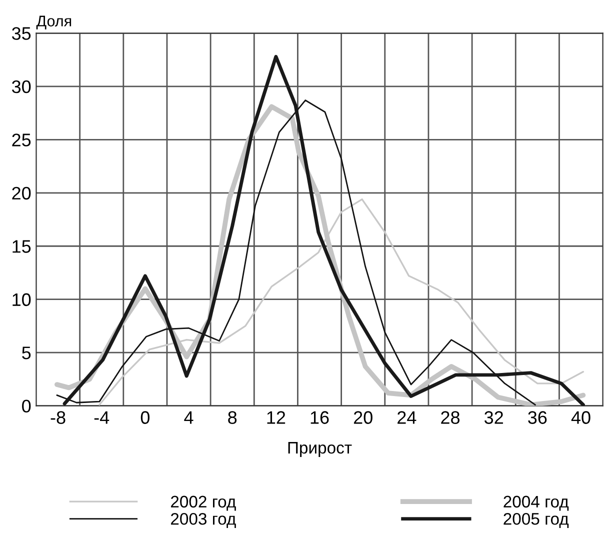 The width and height of the screenshot is (604, 544). Describe the element at coordinates (203, 503) in the screenshot. I see `legend-label: 2002 год` at that location.